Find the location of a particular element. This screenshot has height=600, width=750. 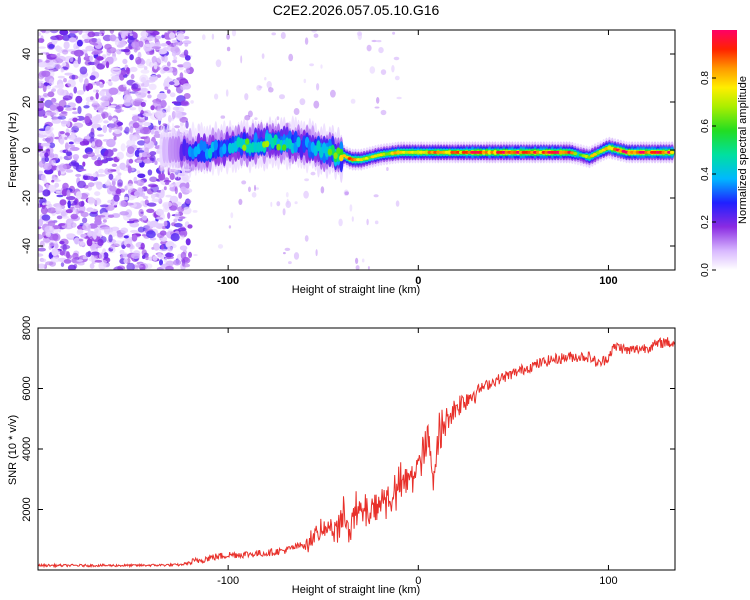

x-tick-label: 100 is located at coordinates (608, 581).